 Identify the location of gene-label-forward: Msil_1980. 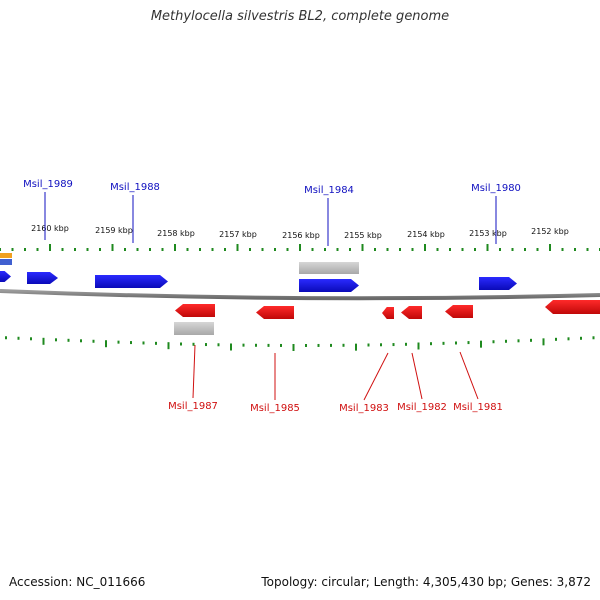
(496, 188).